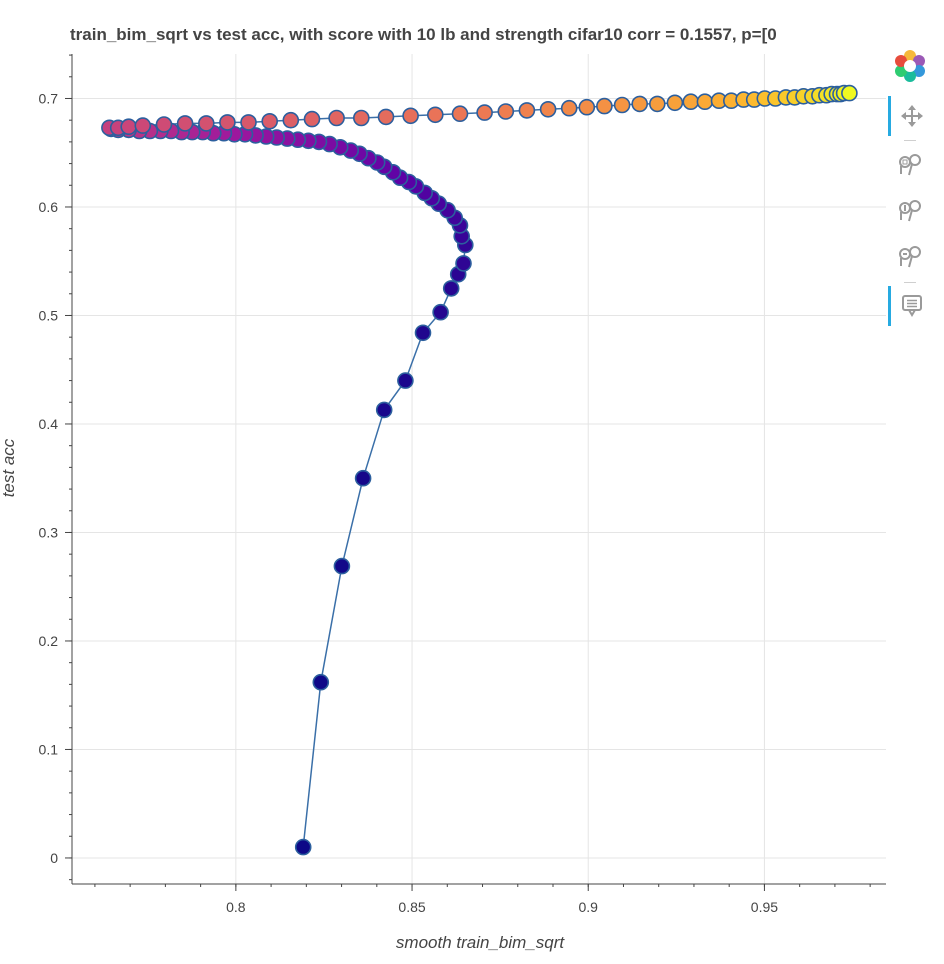 This screenshot has height=964, width=944. I want to click on x-tick-label: 0.95, so click(764, 907).